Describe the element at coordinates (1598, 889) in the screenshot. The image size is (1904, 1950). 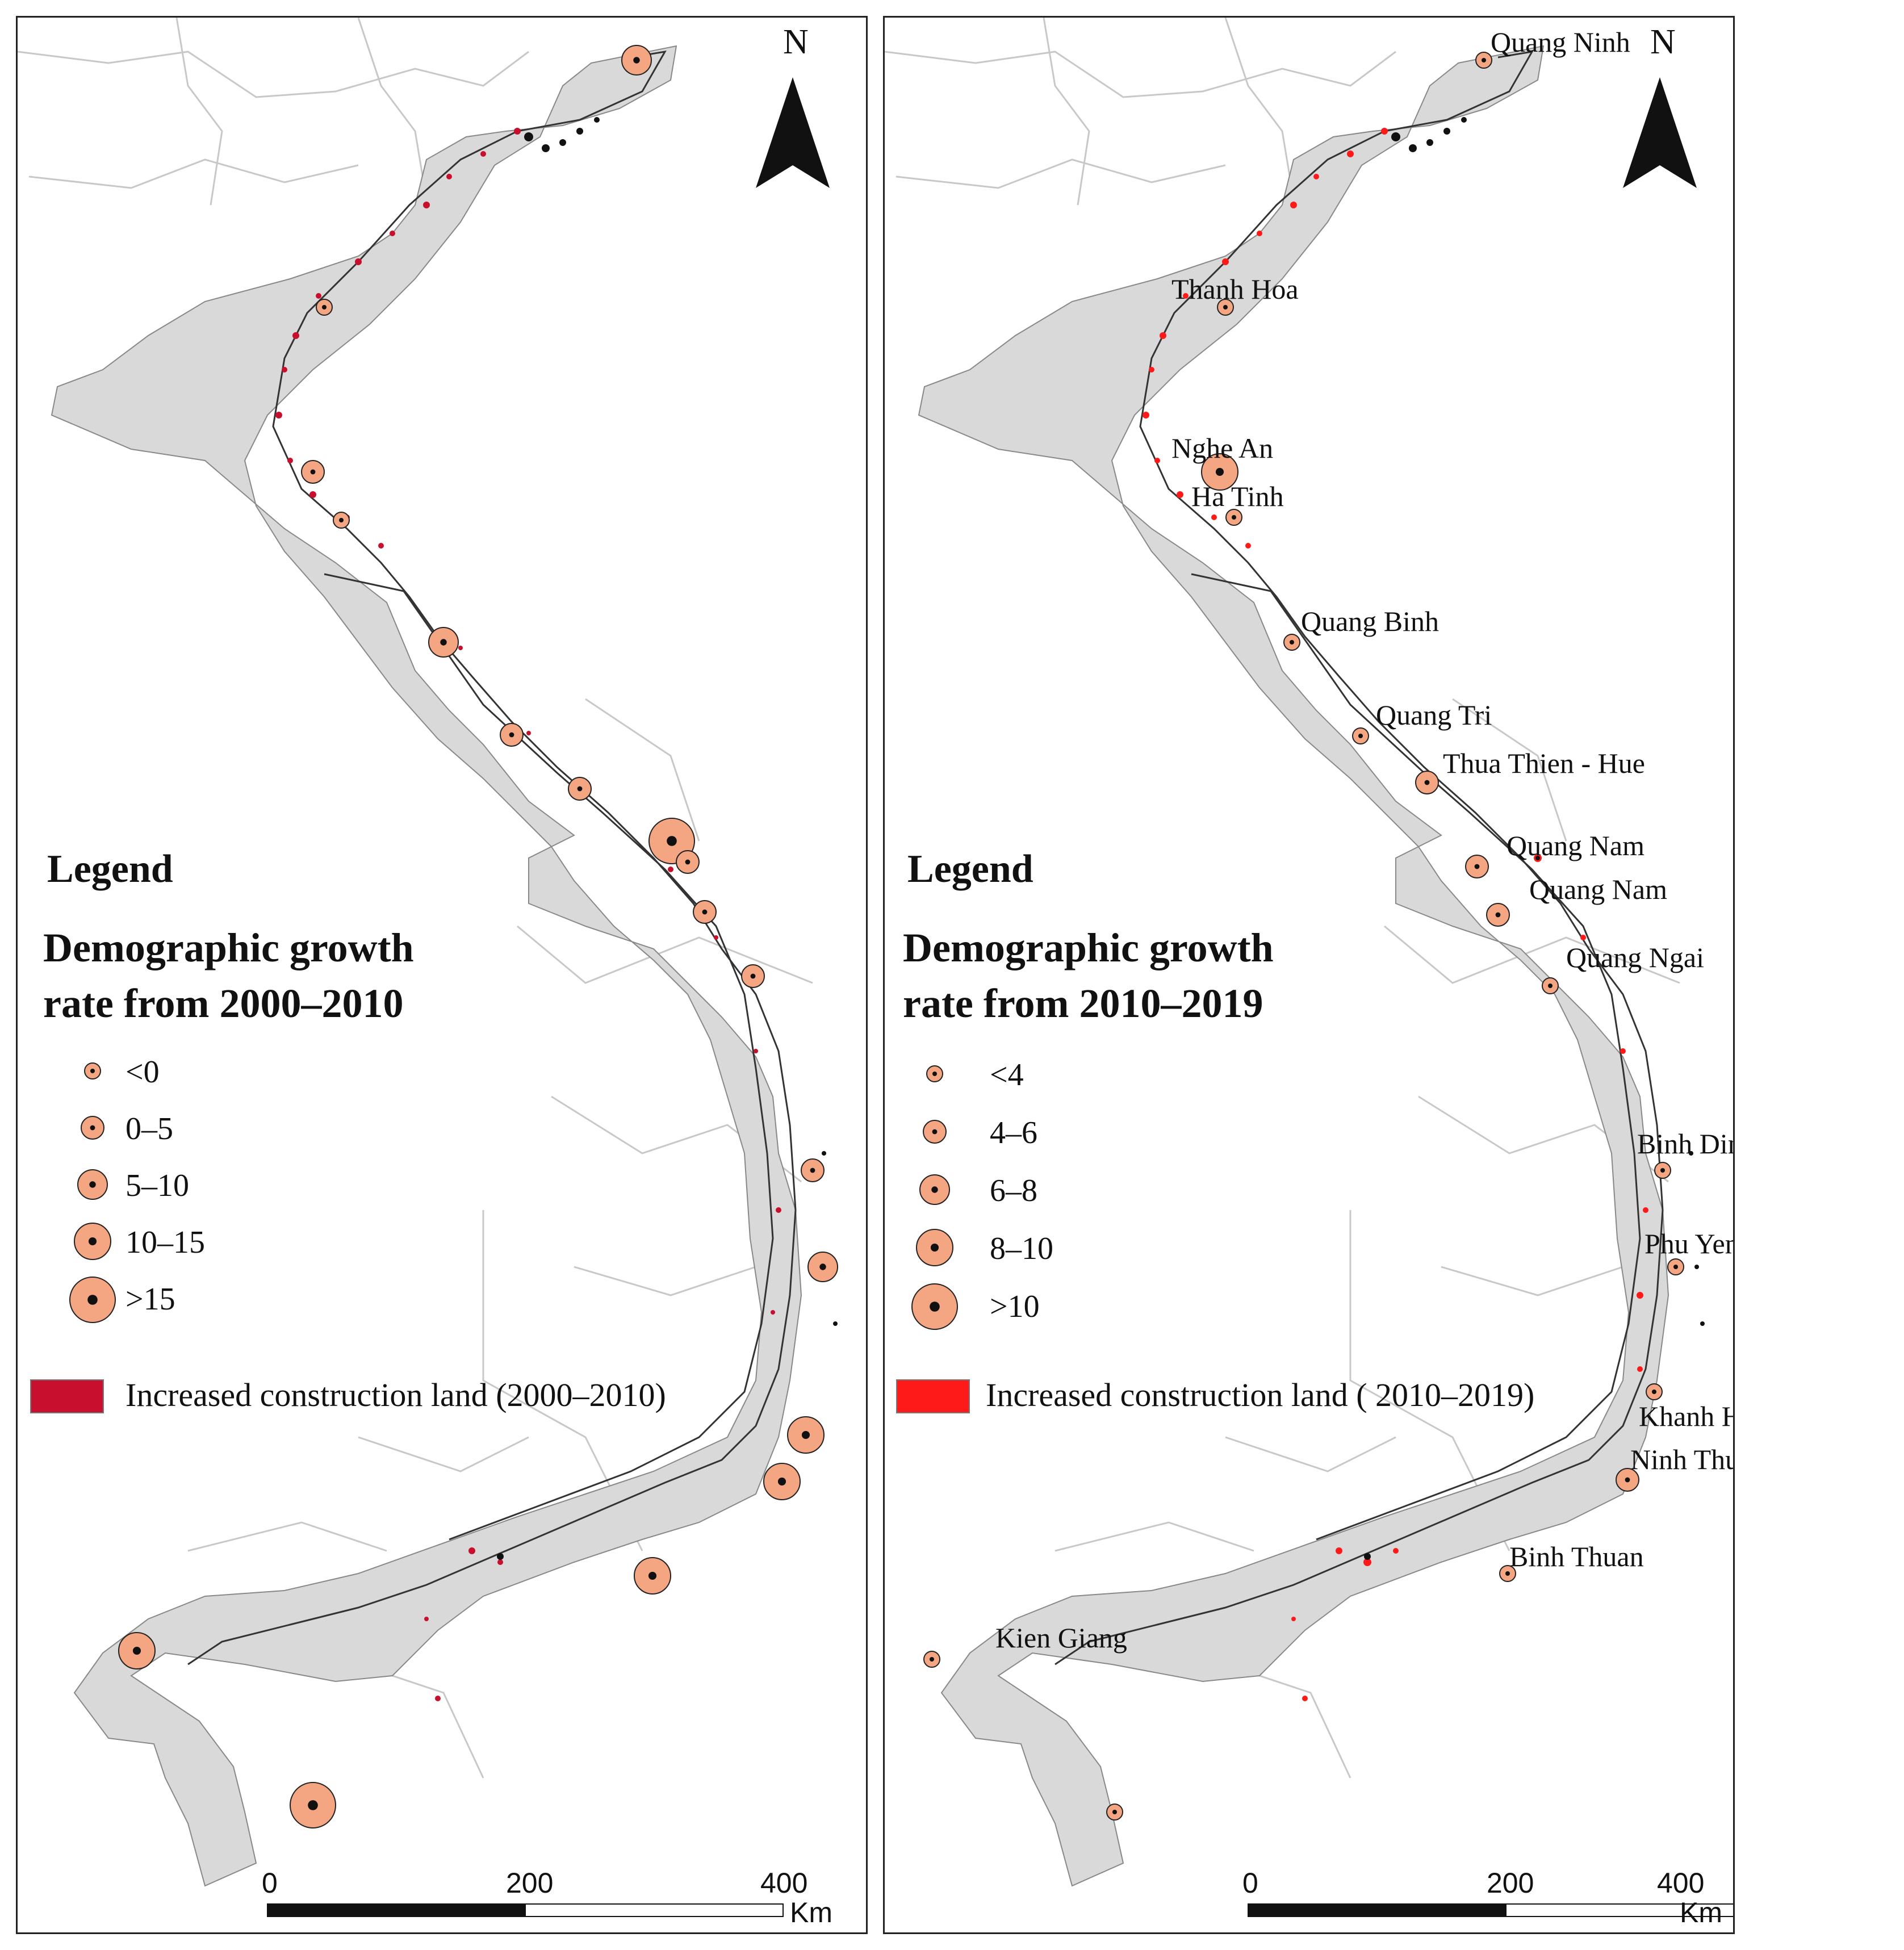
I see `province-label-9: Quang Nam` at that location.